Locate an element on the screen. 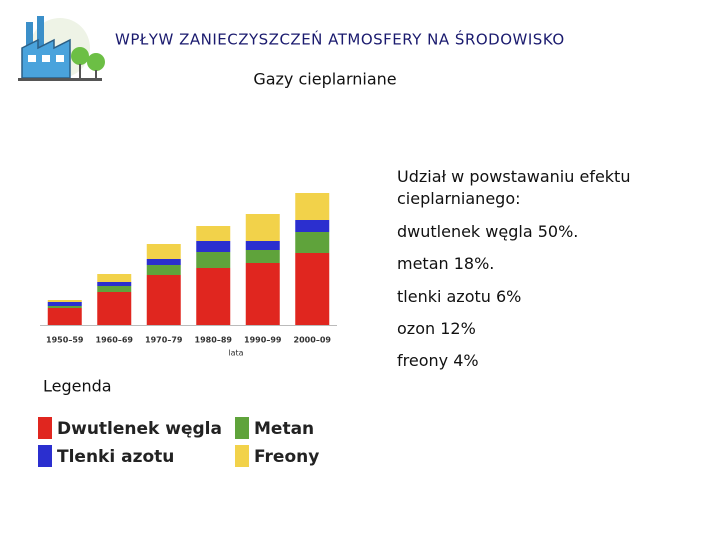 The width and height of the screenshot is (720, 540). x-axis-label: lata is located at coordinates (235, 353).